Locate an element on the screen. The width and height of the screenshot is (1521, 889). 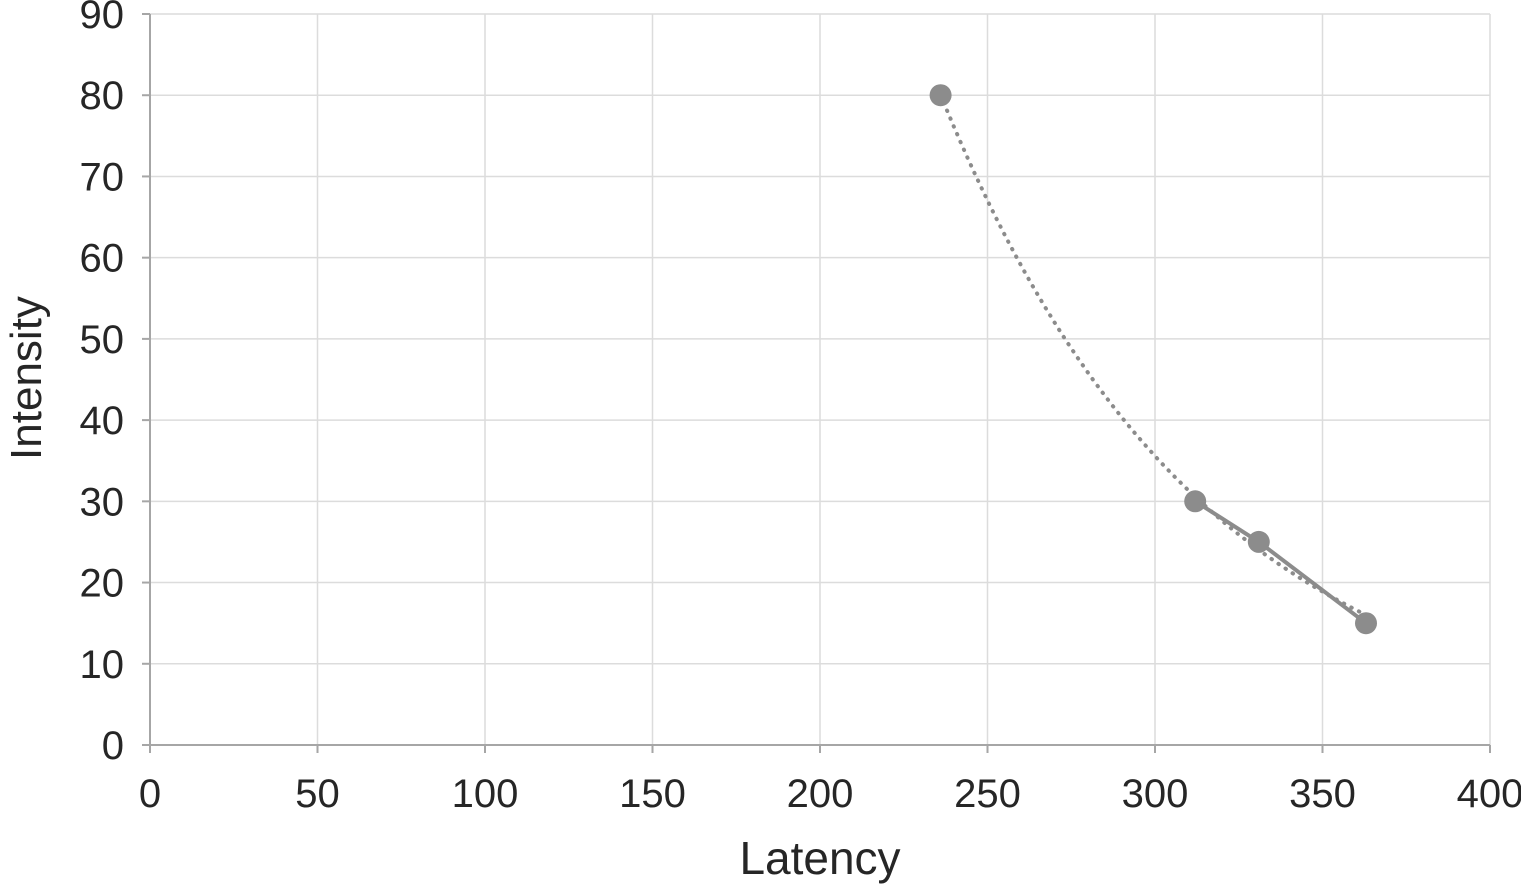
x-tick-label: 200 is located at coordinates (820, 794).